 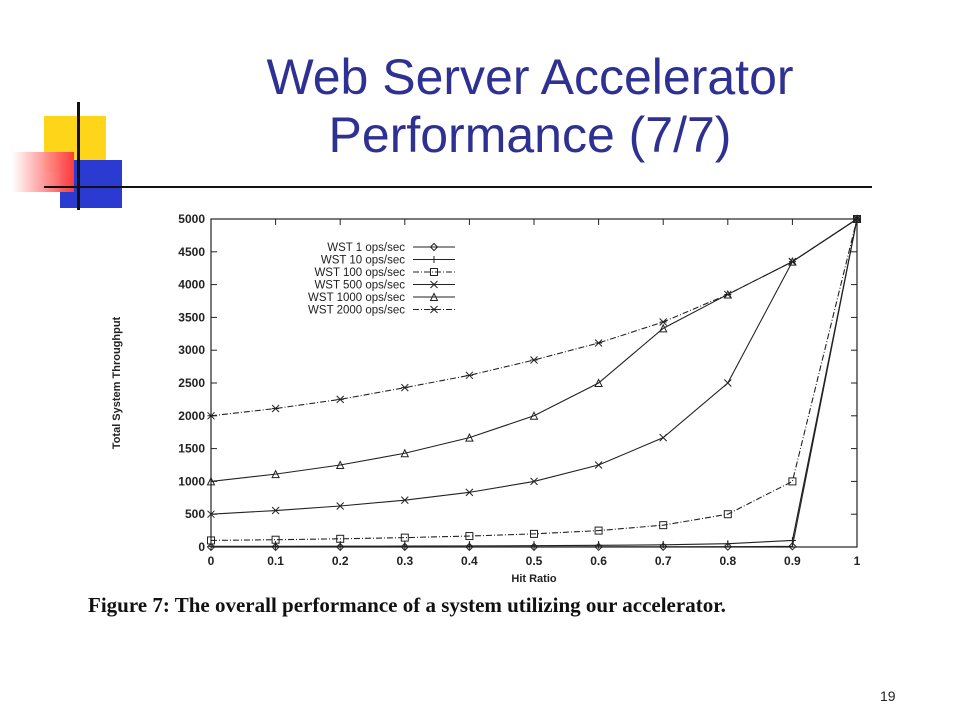 I want to click on x-tick-label: 1, so click(x=857, y=561).